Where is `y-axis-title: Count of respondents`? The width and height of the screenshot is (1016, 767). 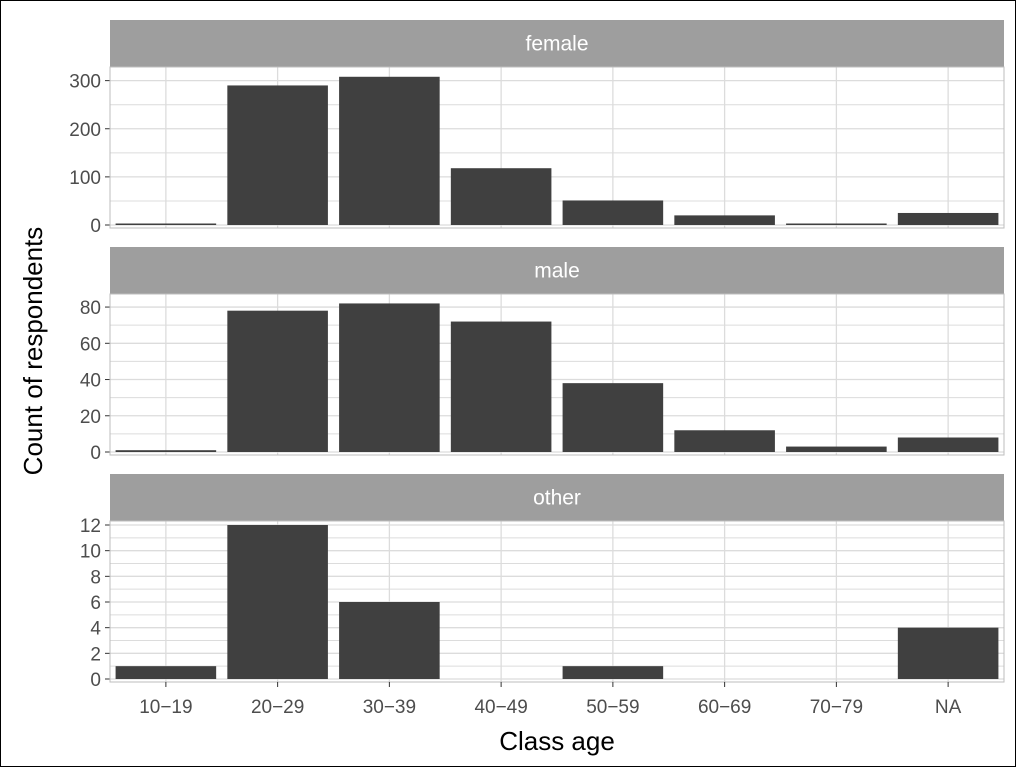
y-axis-title: Count of respondents is located at coordinates (33, 351).